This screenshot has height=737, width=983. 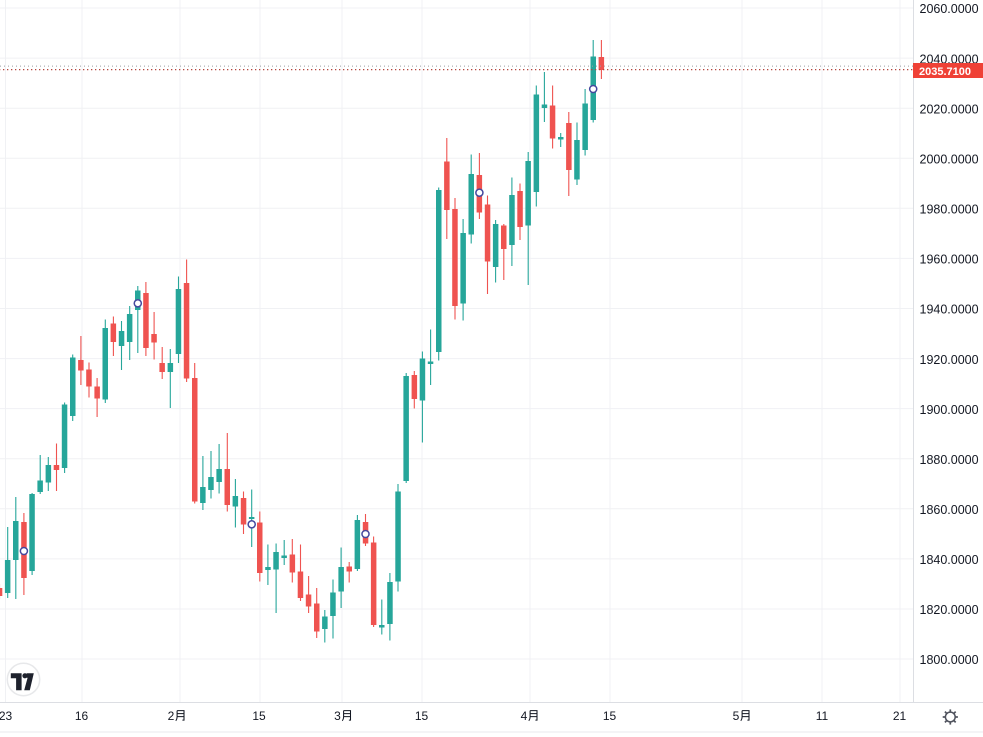 I want to click on svg-text: 1840.0000, so click(x=949, y=560).